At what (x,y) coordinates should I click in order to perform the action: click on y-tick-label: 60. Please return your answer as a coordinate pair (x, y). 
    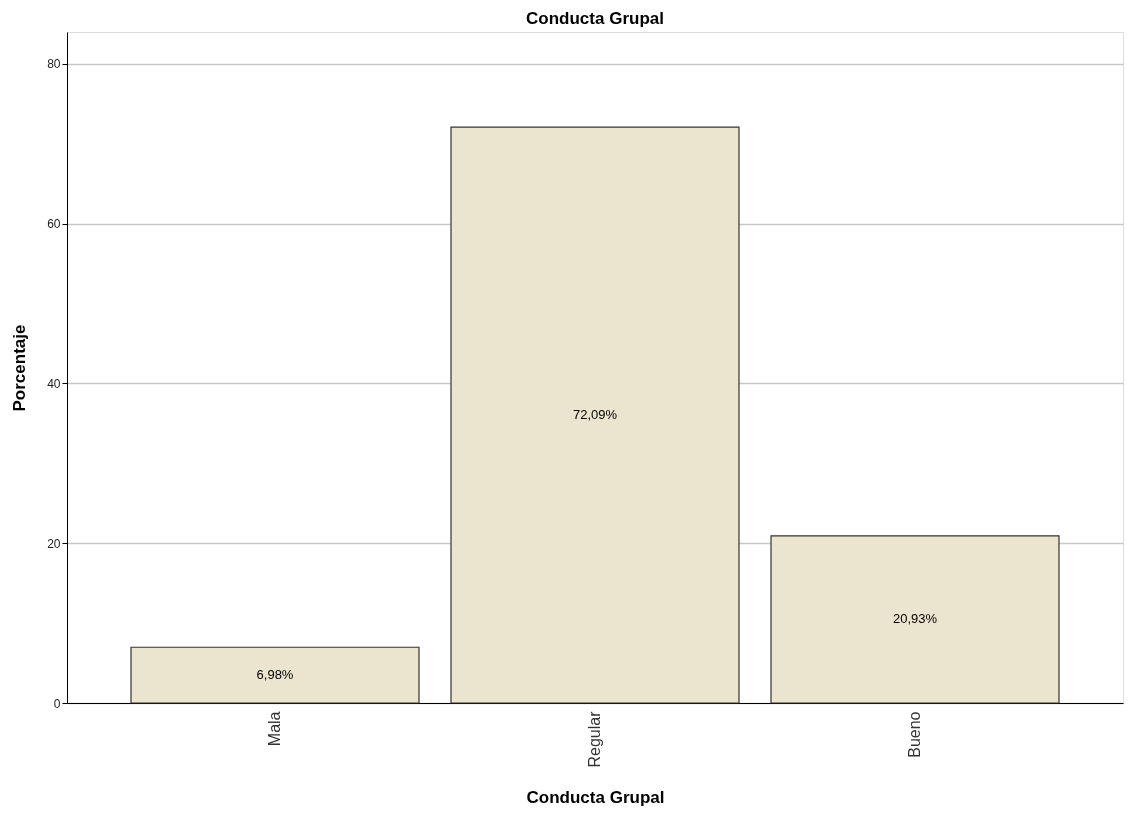
    Looking at the image, I should click on (54, 224).